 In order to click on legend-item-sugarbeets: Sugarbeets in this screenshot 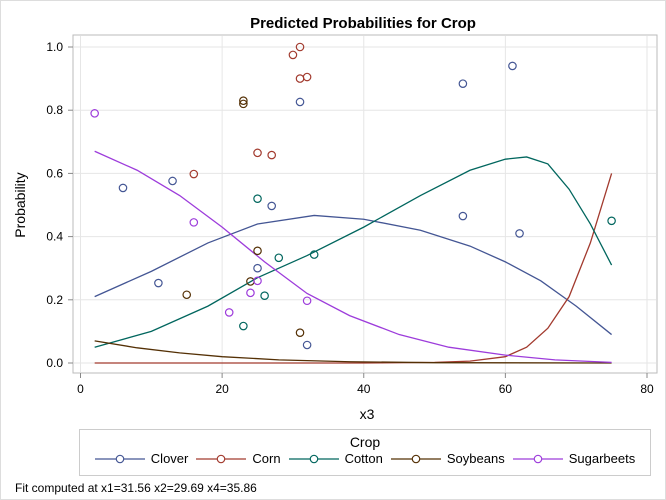, I will do `click(574, 458)`.